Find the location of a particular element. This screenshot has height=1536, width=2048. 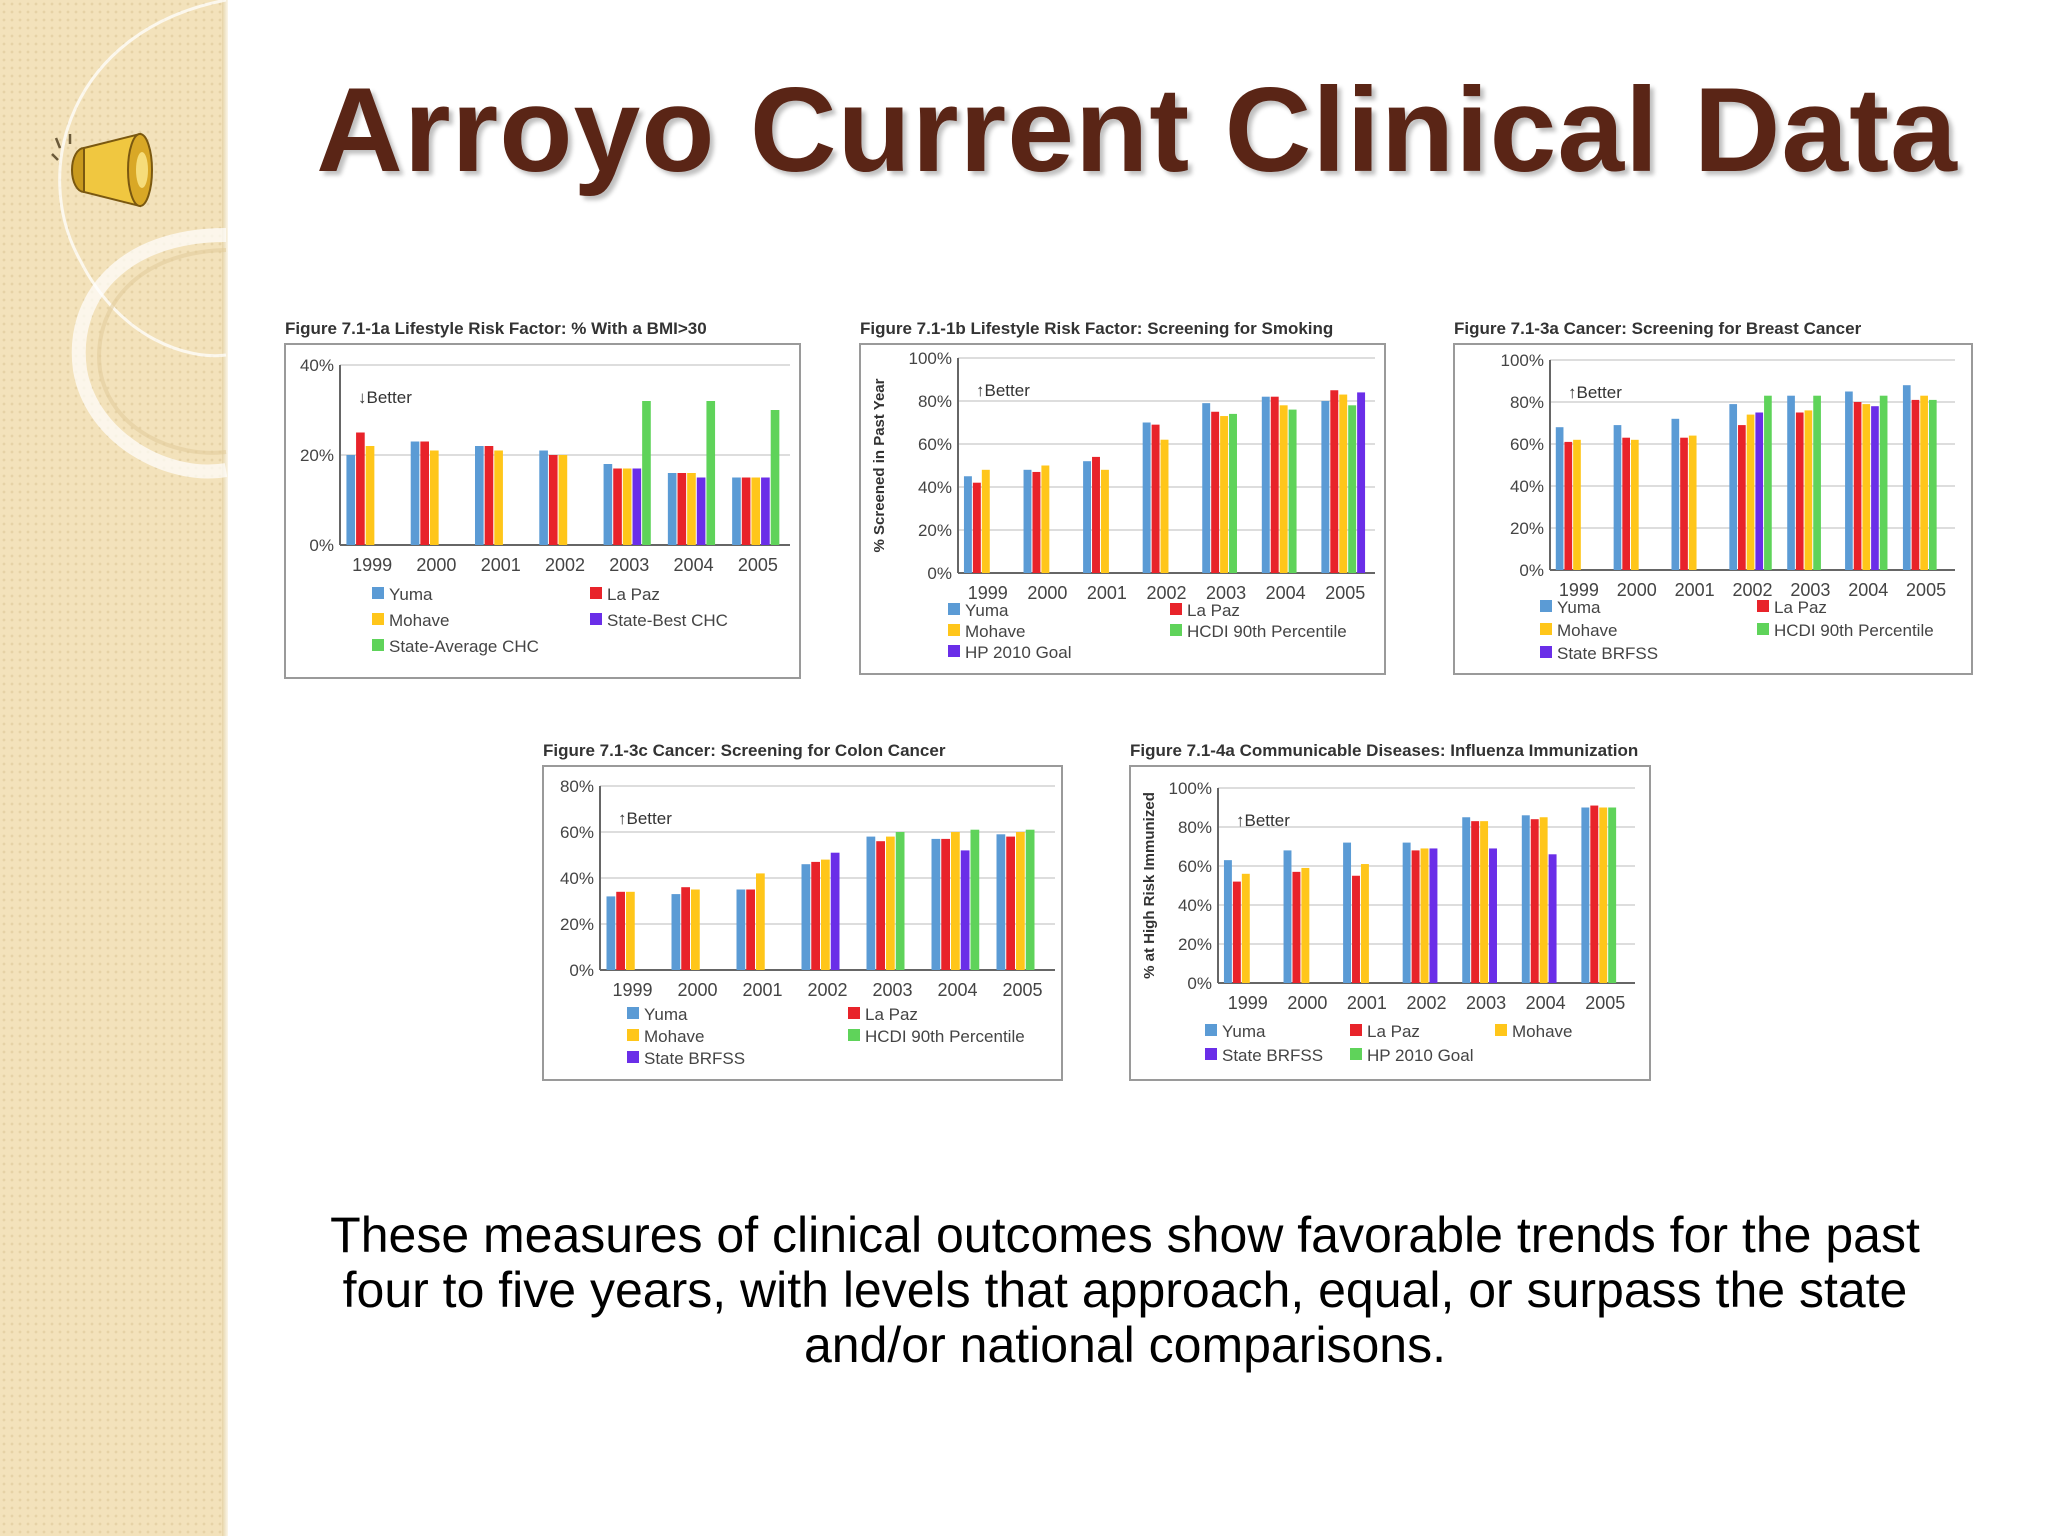

y-tick-label: 80% is located at coordinates (1195, 827).